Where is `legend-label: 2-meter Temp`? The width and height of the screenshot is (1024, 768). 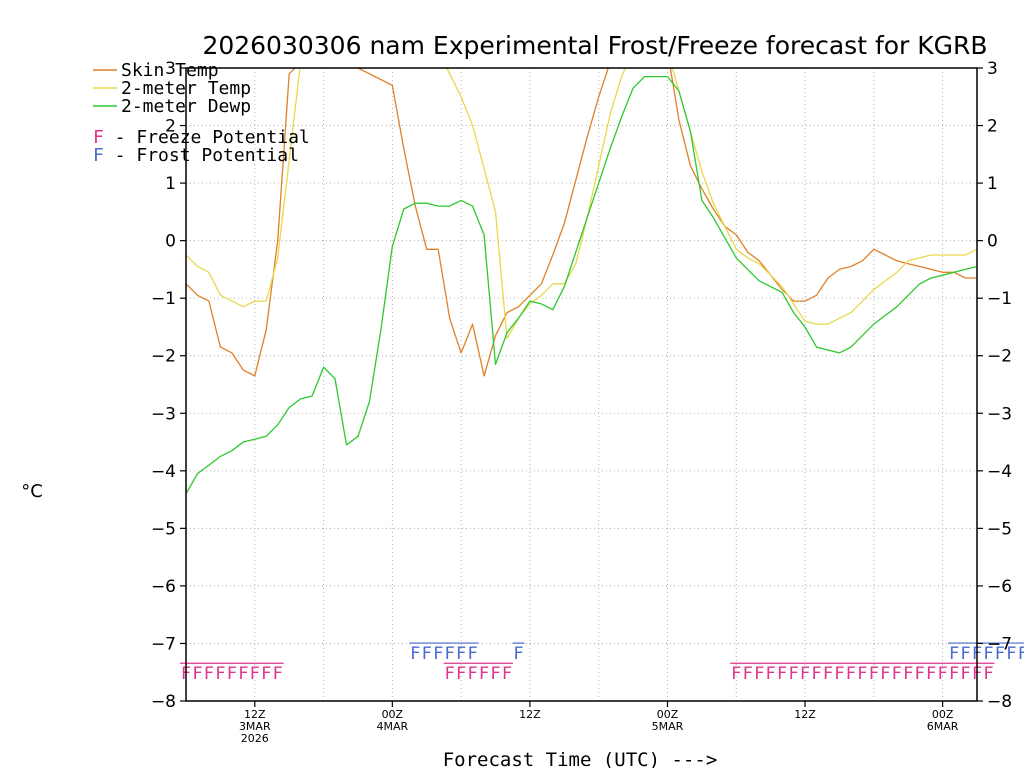 legend-label: 2-meter Temp is located at coordinates (186, 88).